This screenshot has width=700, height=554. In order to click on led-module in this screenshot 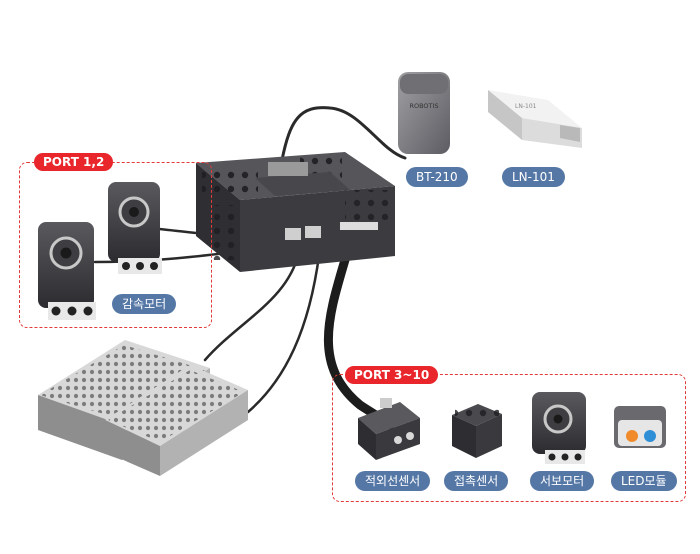, I will do `click(640, 427)`.